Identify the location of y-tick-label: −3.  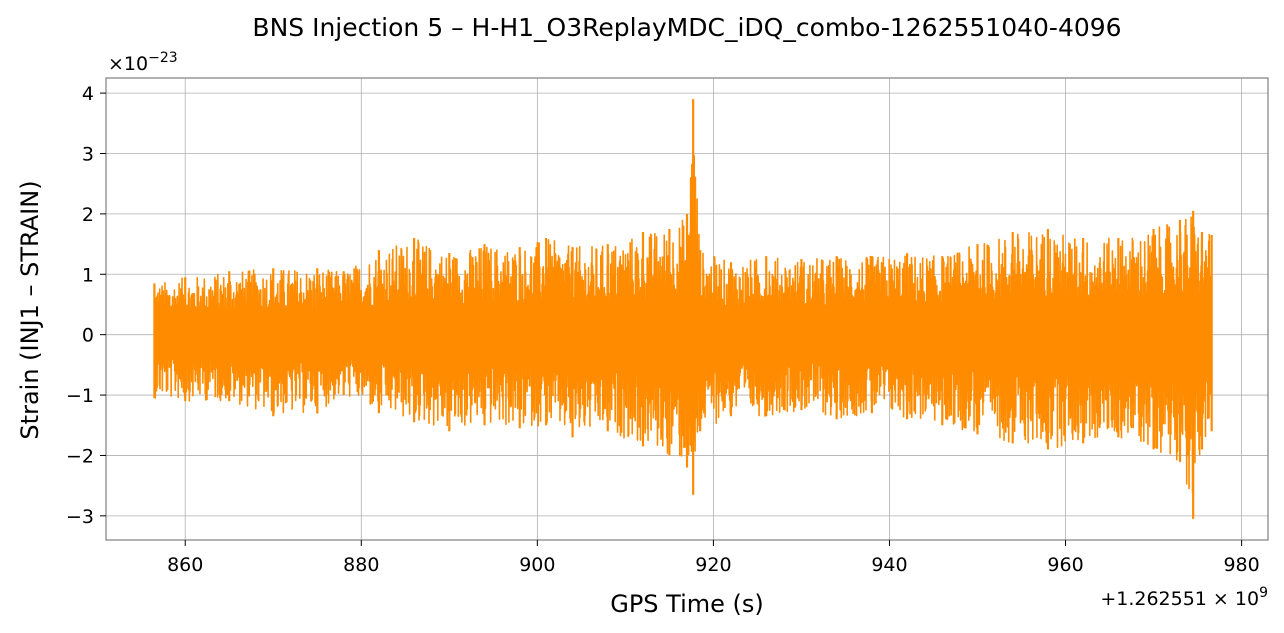
(80, 517).